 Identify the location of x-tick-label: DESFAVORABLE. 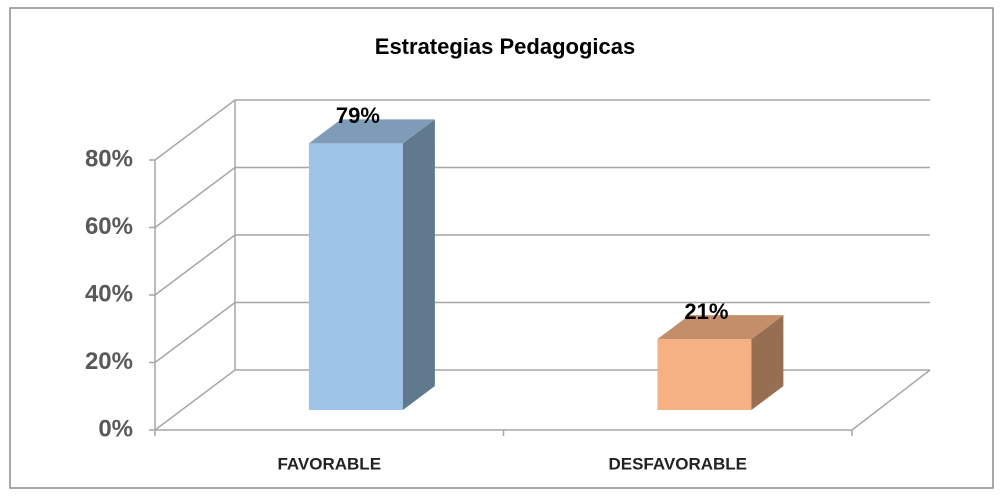
(677, 463).